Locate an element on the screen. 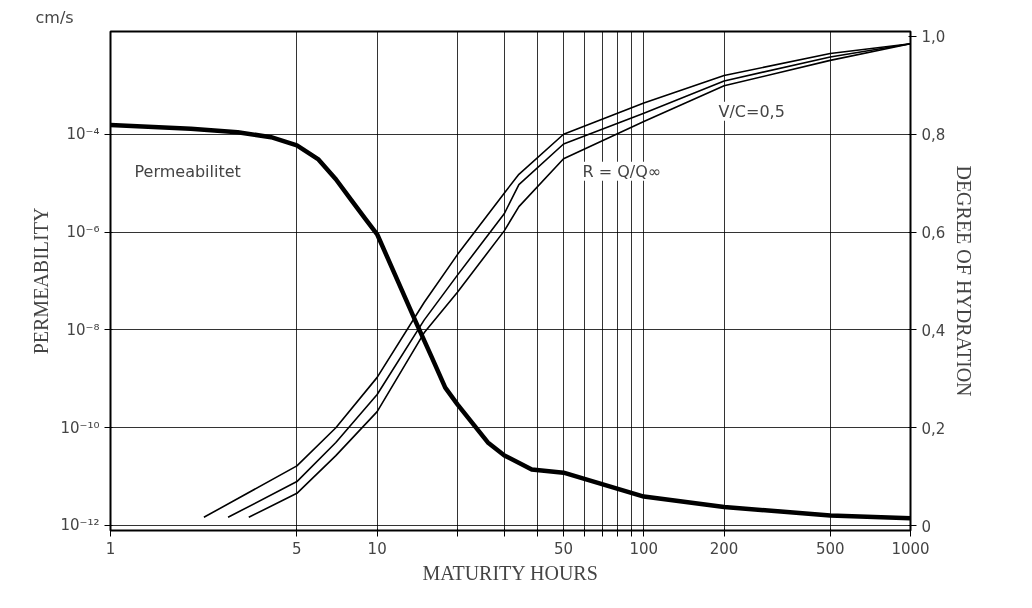  x-tick-label: 1 is located at coordinates (110, 548).